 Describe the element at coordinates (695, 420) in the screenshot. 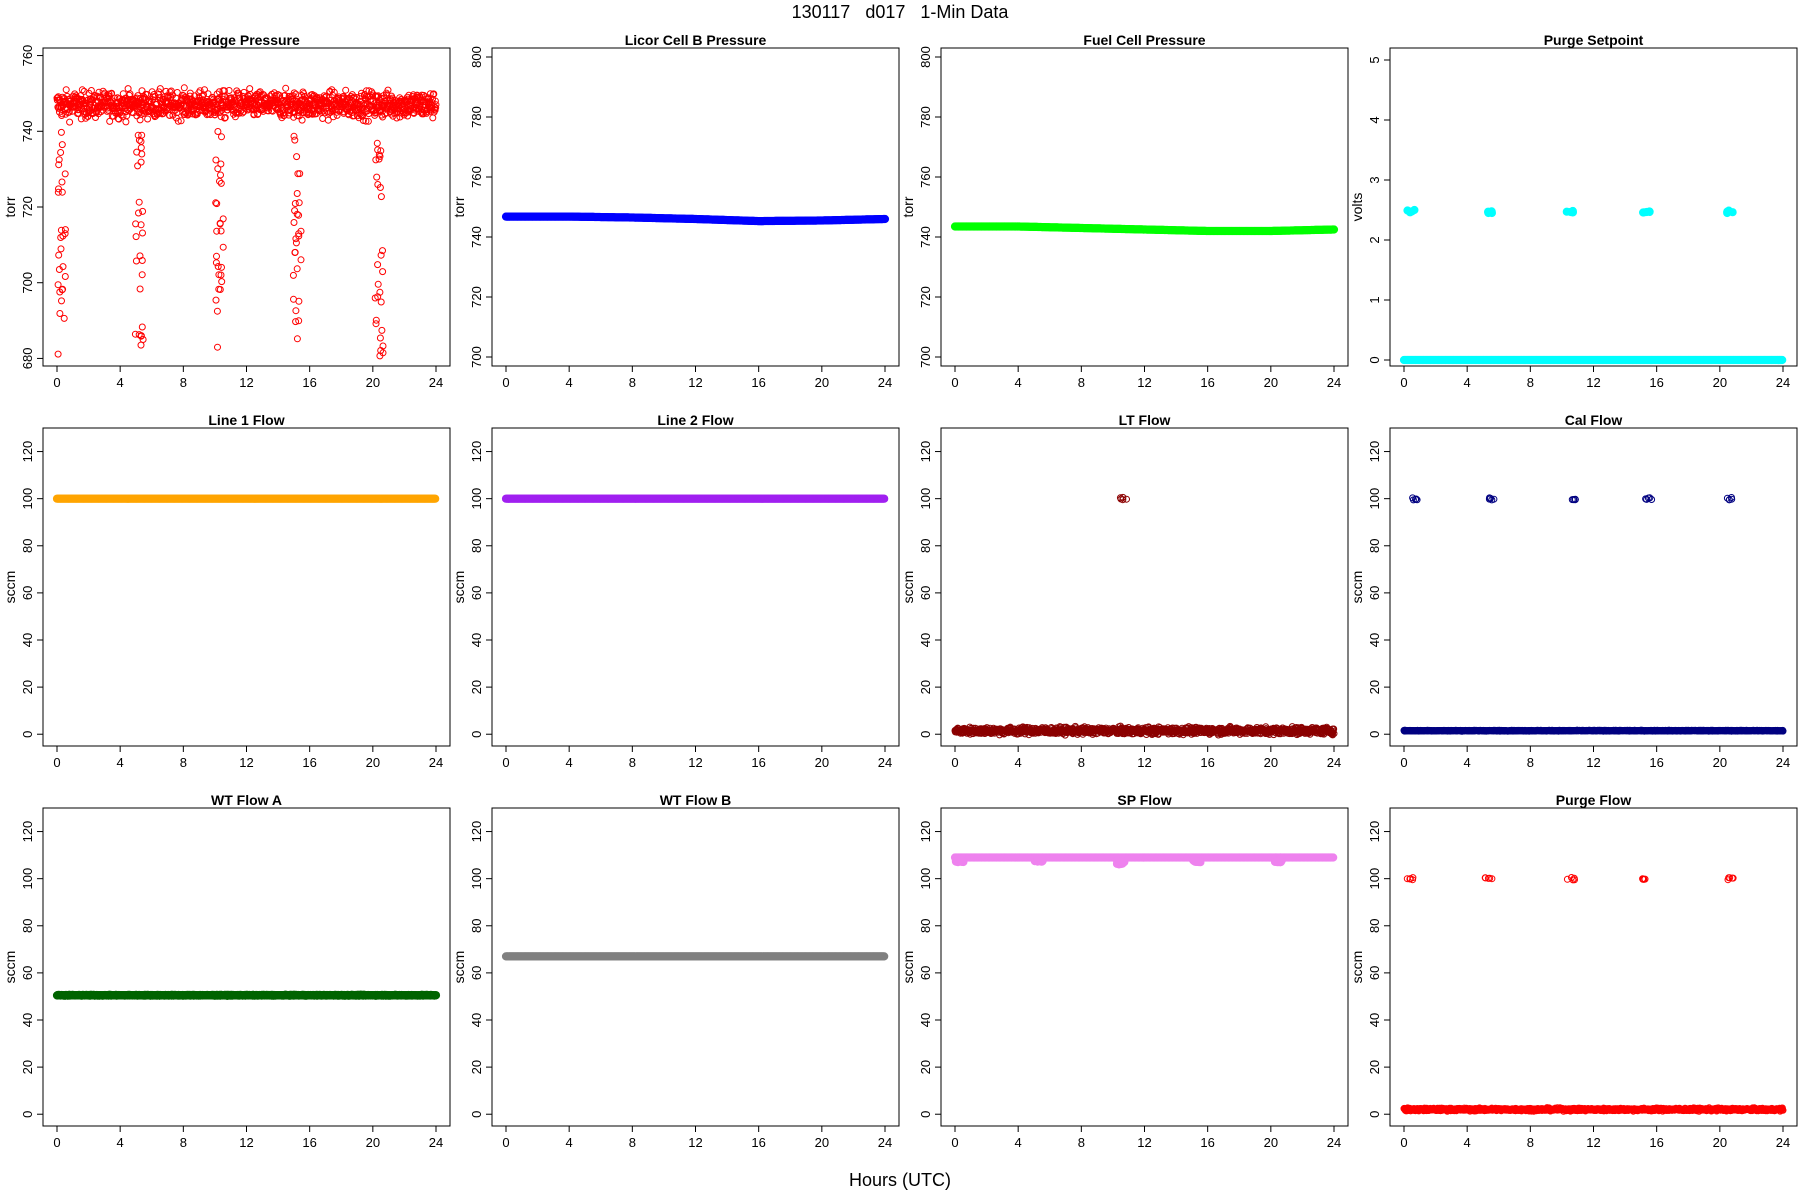

I see `panel-title: Line 2 Flow` at that location.